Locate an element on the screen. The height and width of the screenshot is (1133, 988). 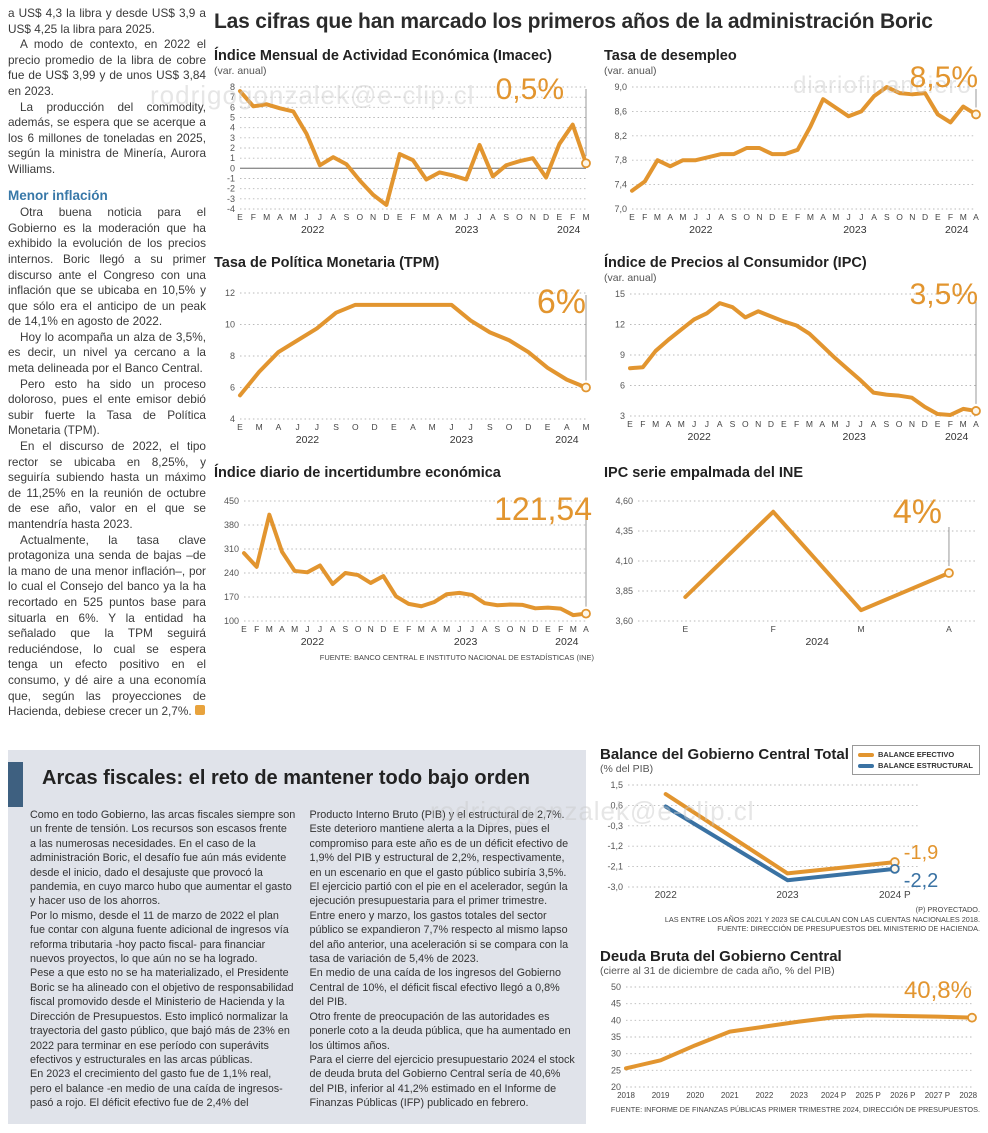
svg-text: 8,2 is located at coordinates (620, 136).